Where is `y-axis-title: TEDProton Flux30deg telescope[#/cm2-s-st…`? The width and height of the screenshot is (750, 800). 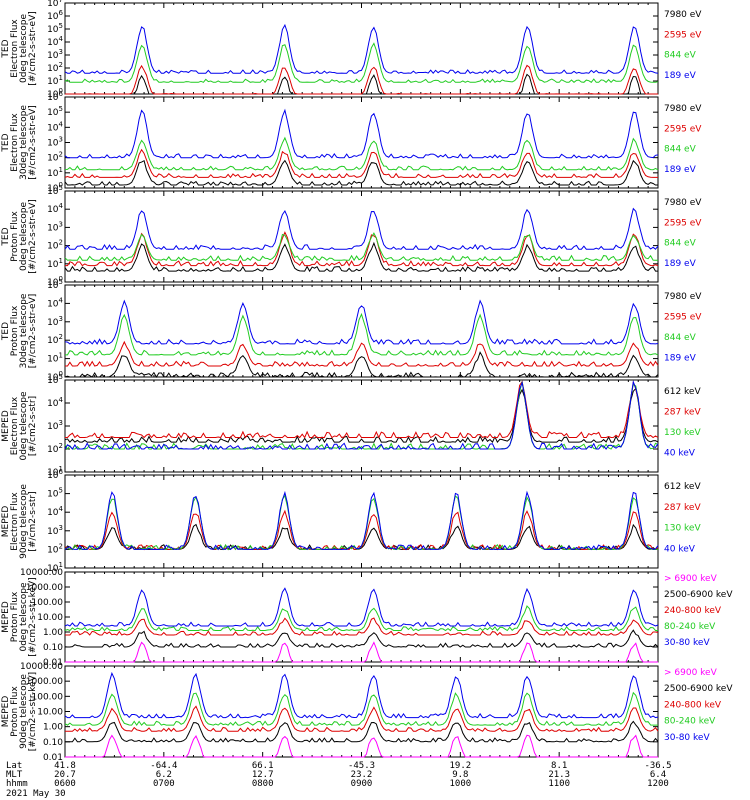
y-axis-title: TEDProton Flux30deg telescope[#/cm2-s-st… is located at coordinates (19, 330).